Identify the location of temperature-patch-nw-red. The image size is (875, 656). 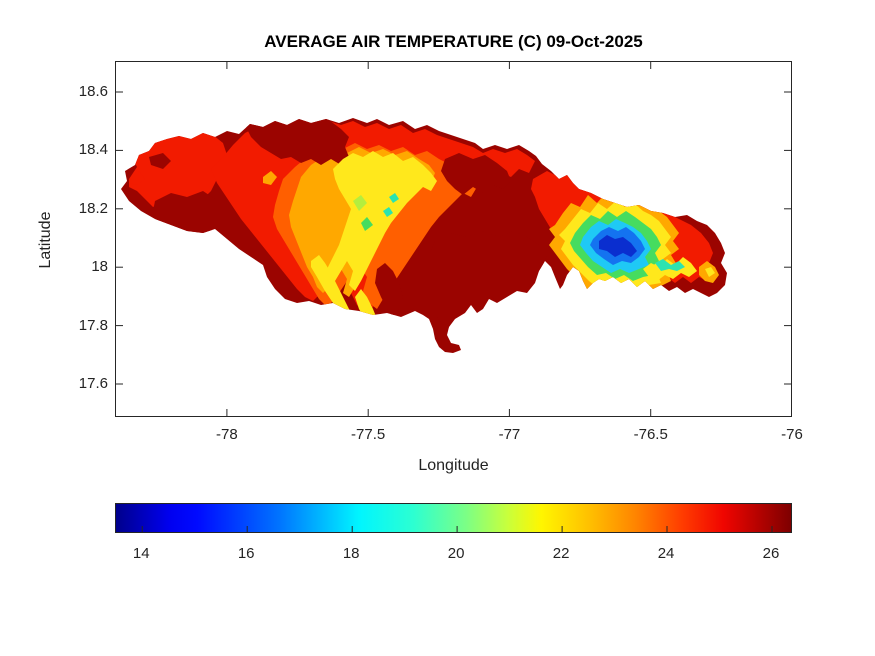
(178, 169).